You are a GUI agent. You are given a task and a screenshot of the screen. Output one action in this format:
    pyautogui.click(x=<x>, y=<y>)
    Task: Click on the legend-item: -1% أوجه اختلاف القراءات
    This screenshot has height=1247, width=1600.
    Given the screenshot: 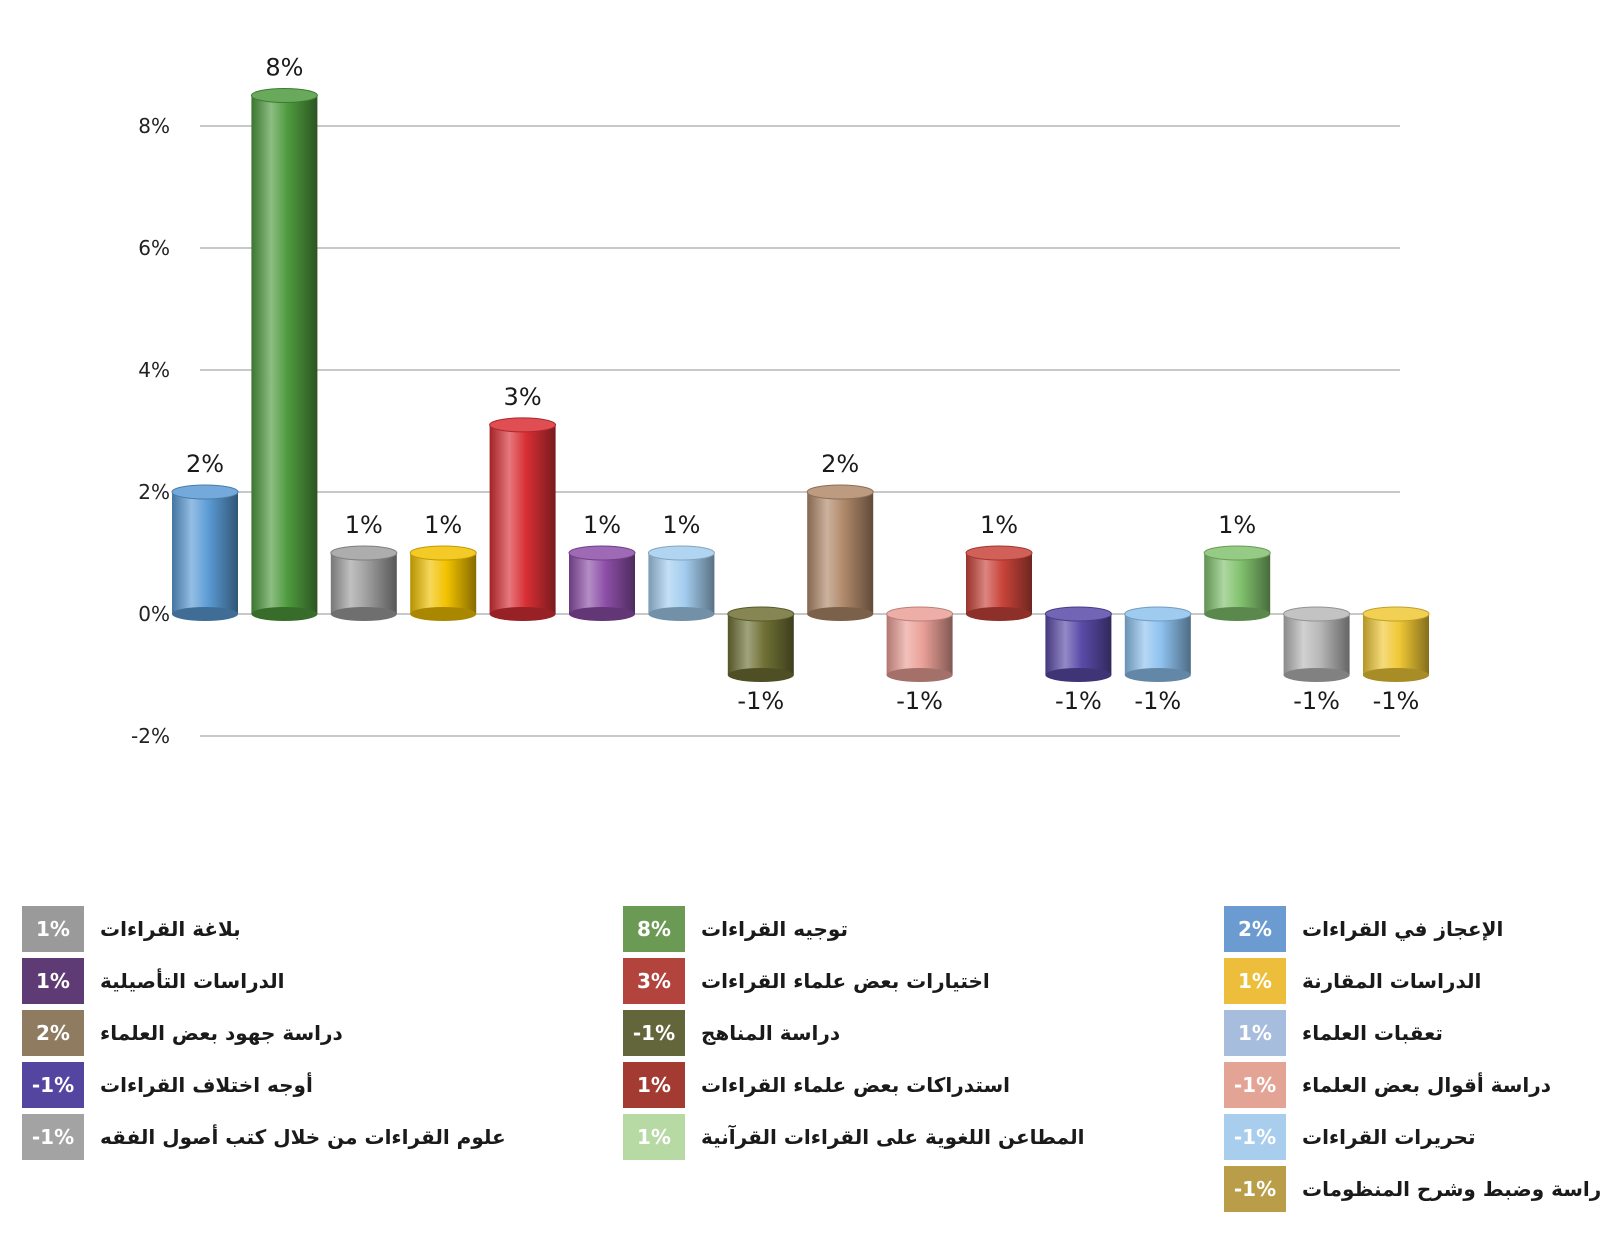 What is the action you would take?
    pyautogui.click(x=167, y=1085)
    